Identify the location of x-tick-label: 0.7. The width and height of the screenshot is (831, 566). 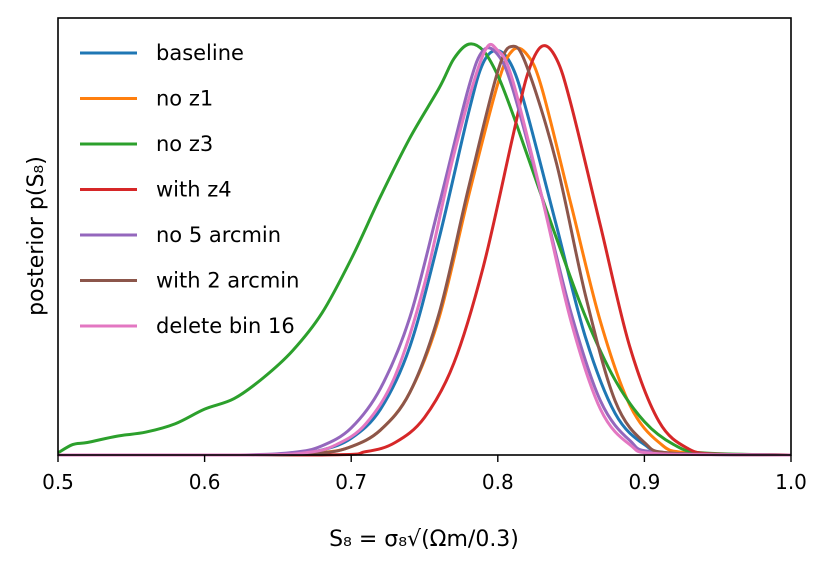
(351, 482).